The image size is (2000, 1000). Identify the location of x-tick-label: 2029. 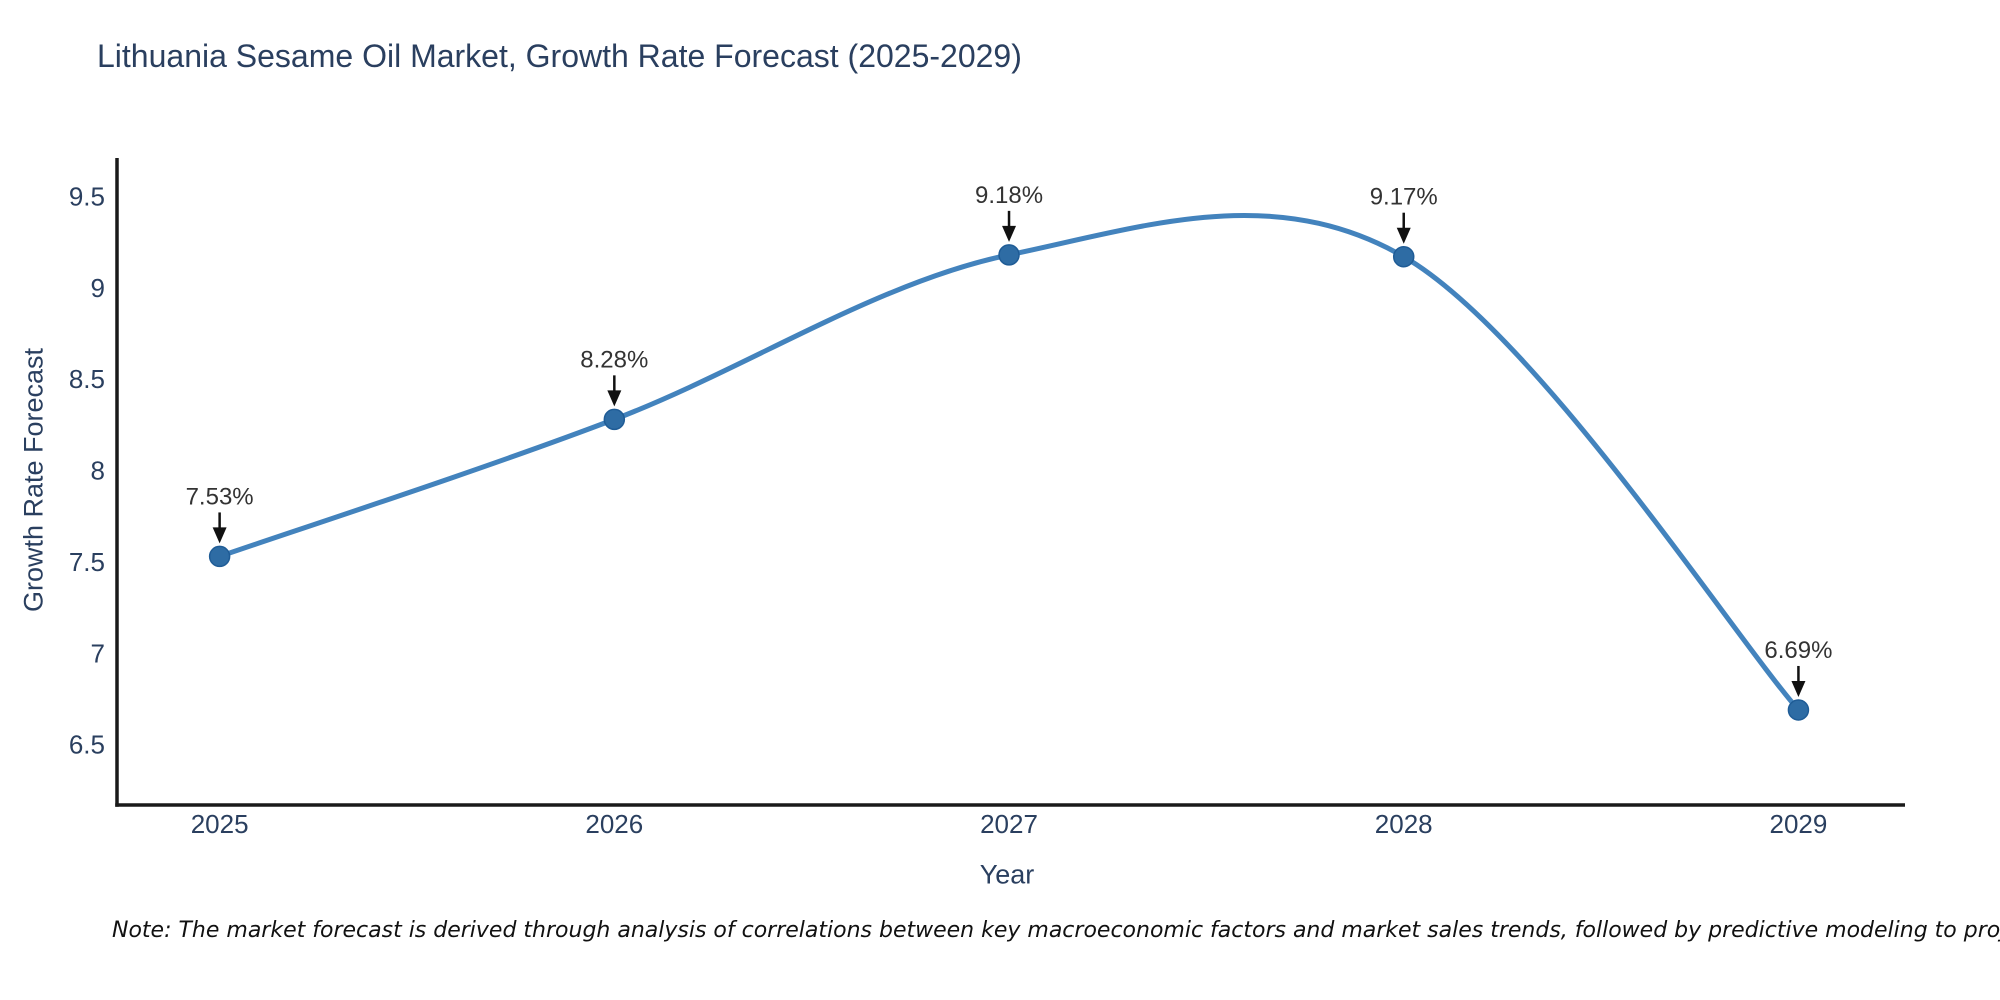
(1799, 824).